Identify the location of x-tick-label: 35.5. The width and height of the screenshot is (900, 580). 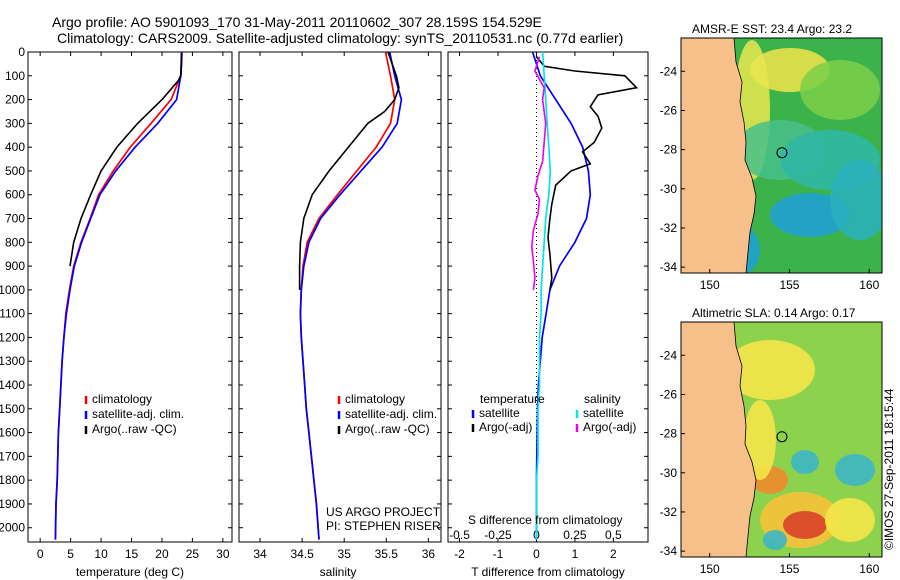
(387, 554).